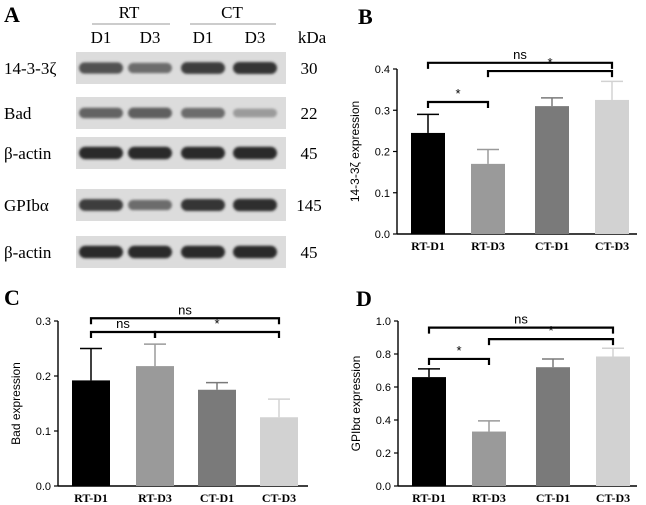  Describe the element at coordinates (312, 37) in the screenshot. I see `kda-label: kDa` at that location.